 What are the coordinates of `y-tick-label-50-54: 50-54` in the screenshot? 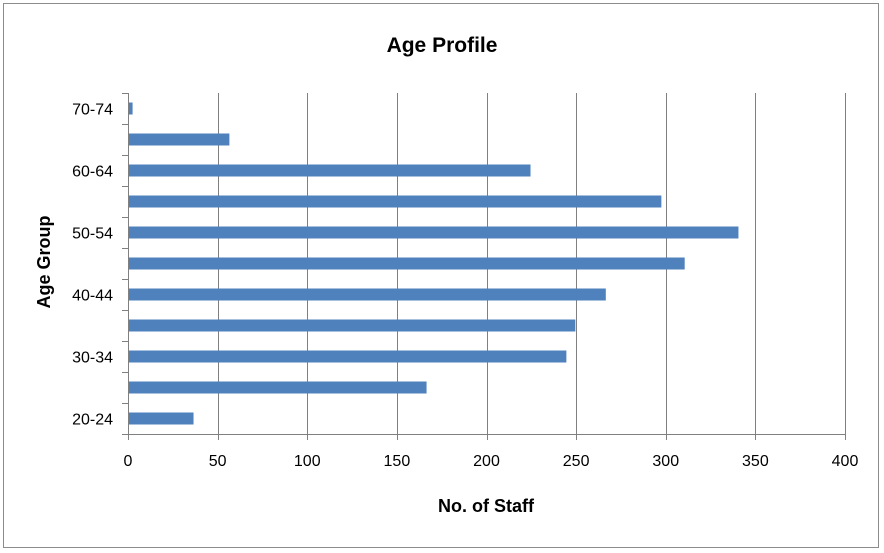 It's located at (92, 234).